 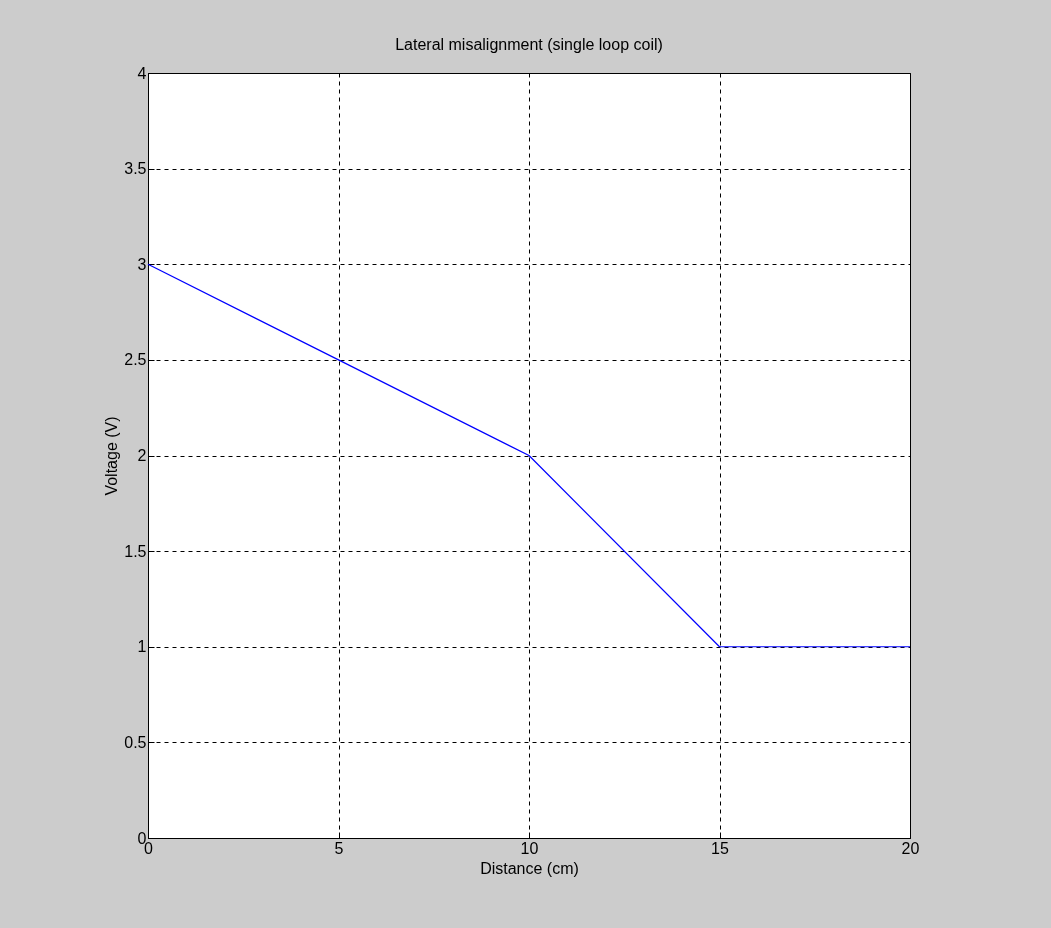 I want to click on y-axis-title: Voltage (V), so click(x=112, y=456).